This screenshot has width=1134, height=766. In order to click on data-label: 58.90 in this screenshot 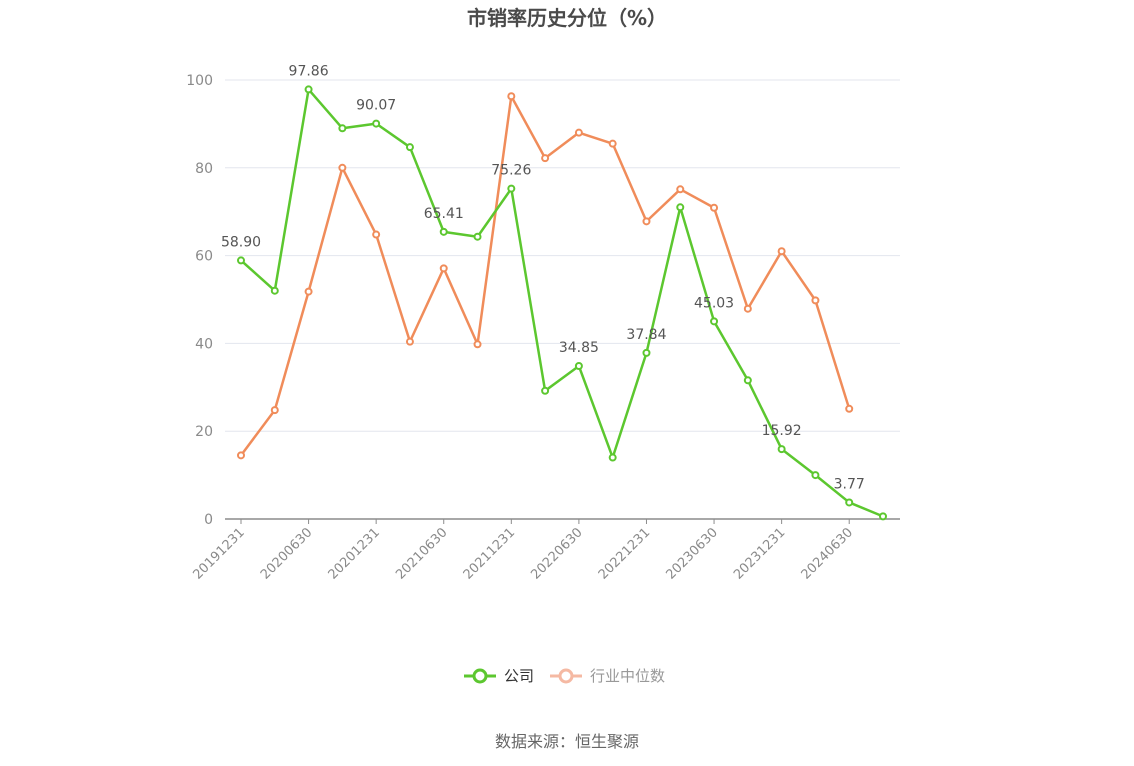, I will do `click(241, 242)`.